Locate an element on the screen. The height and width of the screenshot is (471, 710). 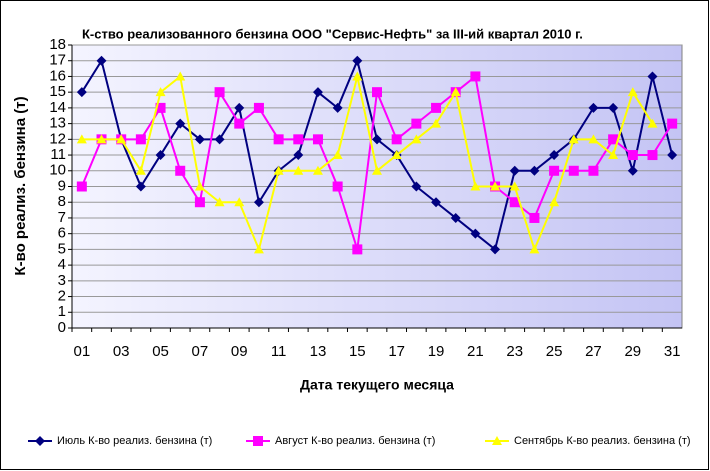
y-tick-label: 8 is located at coordinates (62, 201).